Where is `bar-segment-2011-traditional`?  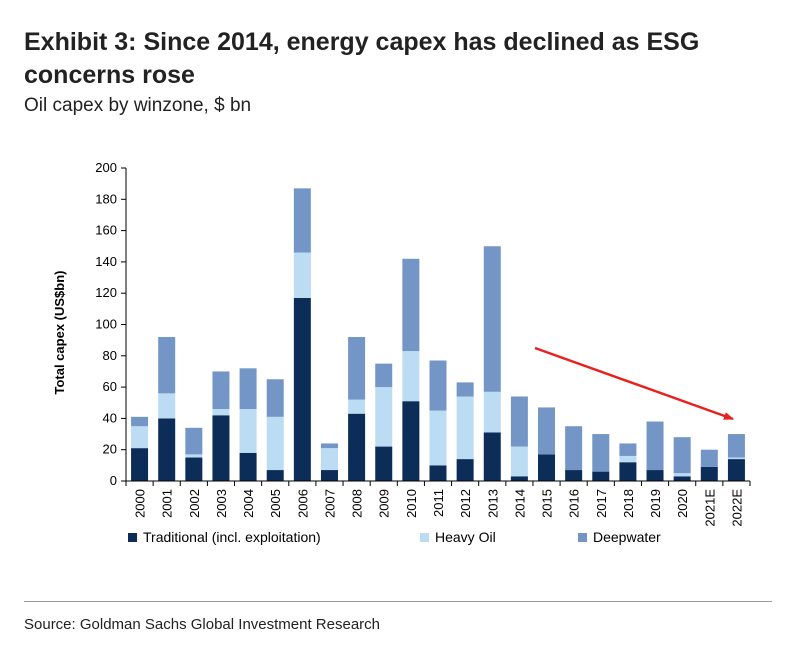 bar-segment-2011-traditional is located at coordinates (438, 473).